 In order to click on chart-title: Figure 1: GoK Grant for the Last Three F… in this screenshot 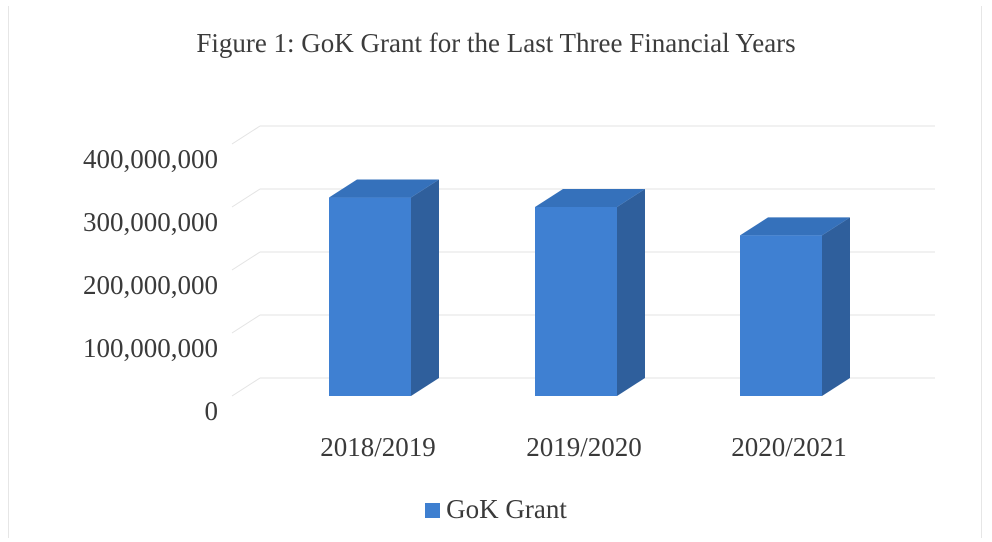, I will do `click(496, 43)`.